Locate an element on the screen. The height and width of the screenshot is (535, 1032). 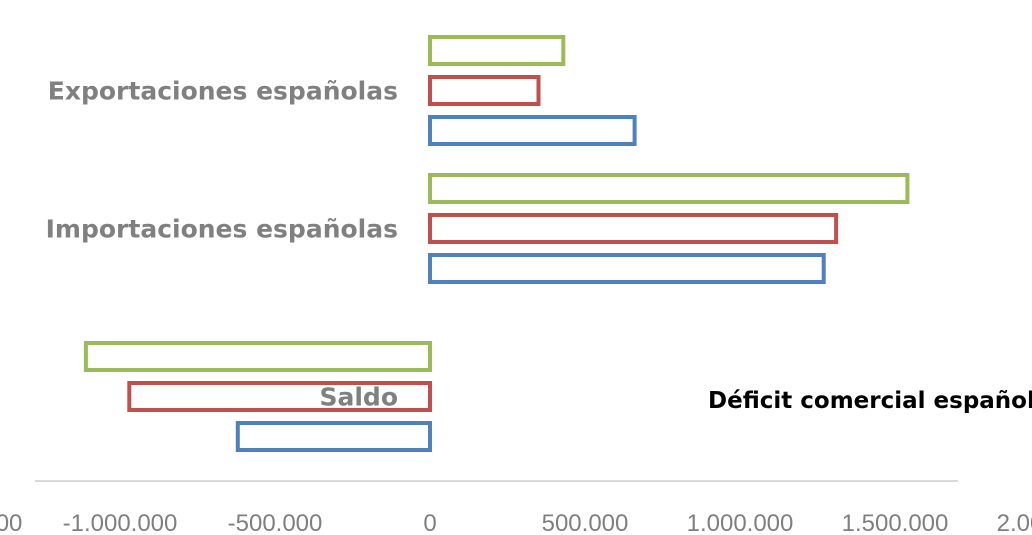
bar-series-2-saldo is located at coordinates (333, 436).